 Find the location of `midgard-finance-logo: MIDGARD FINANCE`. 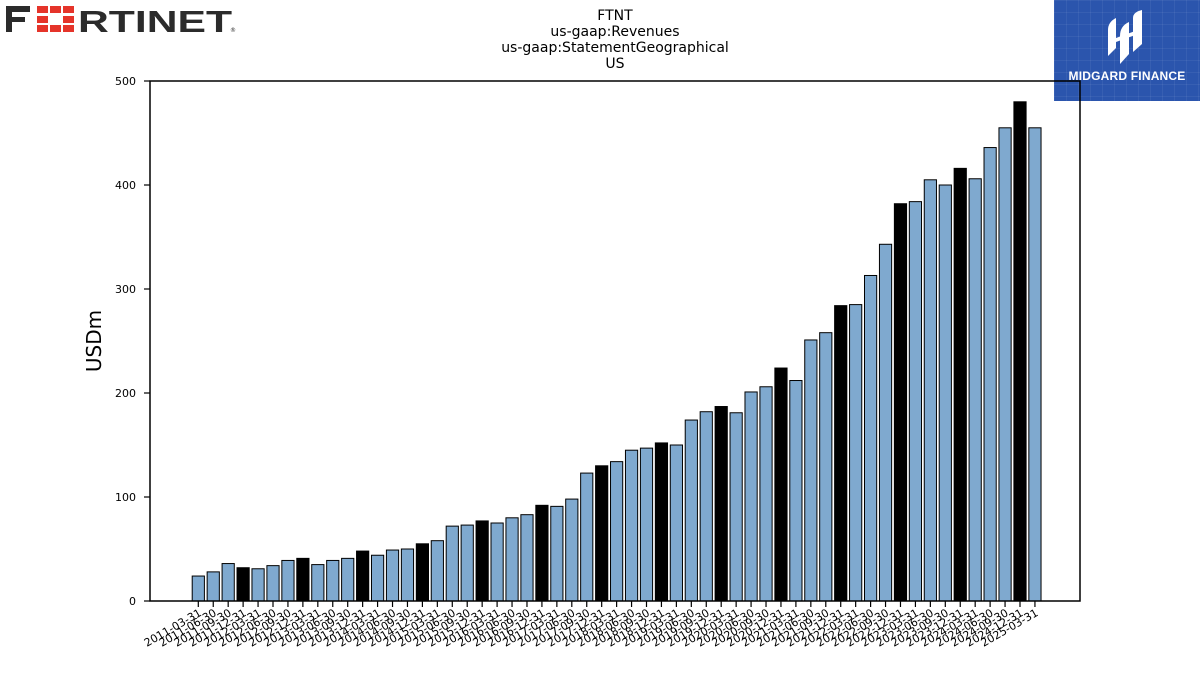

midgard-finance-logo: MIDGARD FINANCE is located at coordinates (1127, 50).